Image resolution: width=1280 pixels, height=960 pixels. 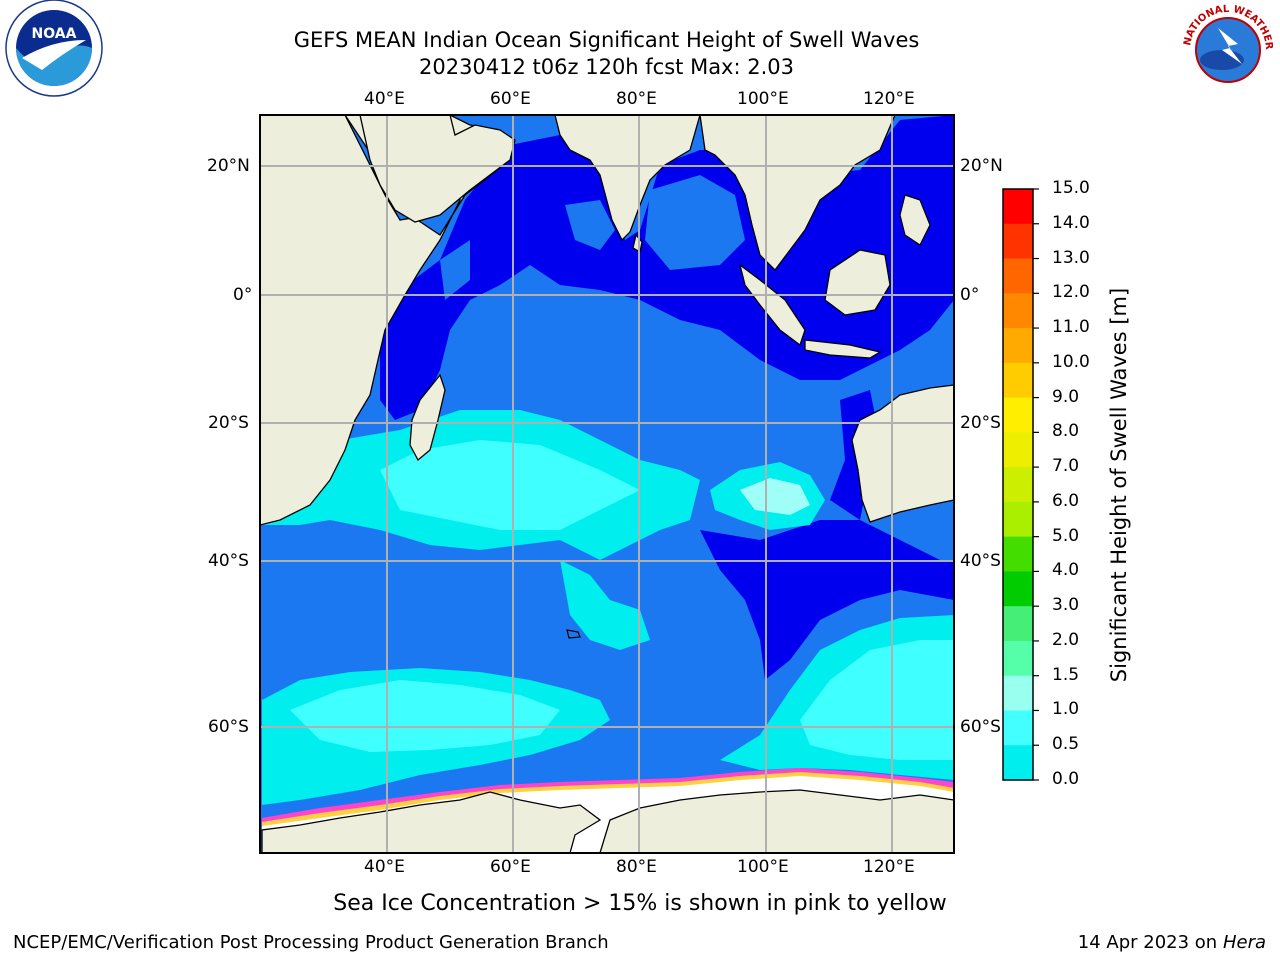 What do you see at coordinates (877, 700) in the screenshot?
I see `region-lightcyan-south-east` at bounding box center [877, 700].